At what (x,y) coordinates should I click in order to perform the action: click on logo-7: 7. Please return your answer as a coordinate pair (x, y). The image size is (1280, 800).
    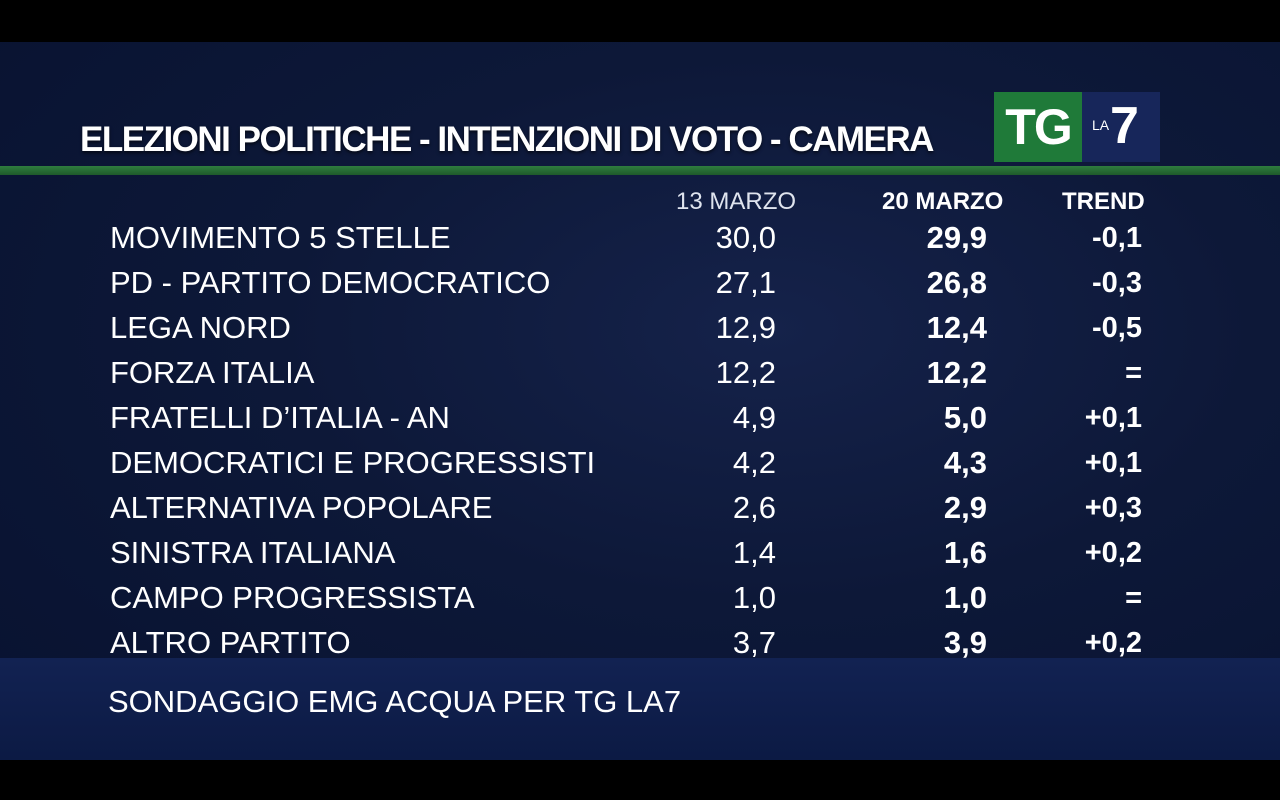
    Looking at the image, I should click on (1124, 126).